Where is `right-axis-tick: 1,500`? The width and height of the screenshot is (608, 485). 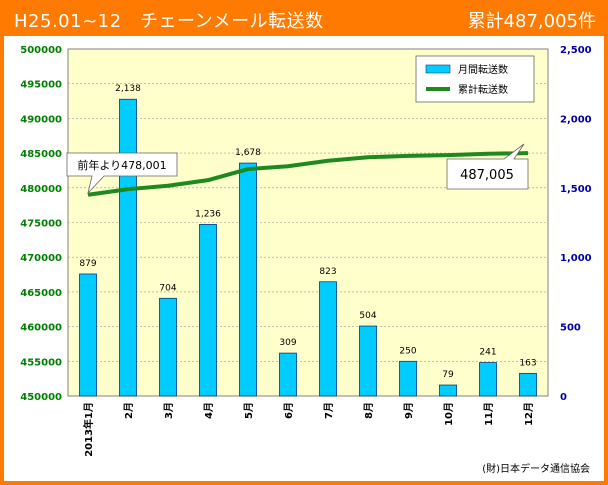
right-axis-tick: 1,500 is located at coordinates (576, 189).